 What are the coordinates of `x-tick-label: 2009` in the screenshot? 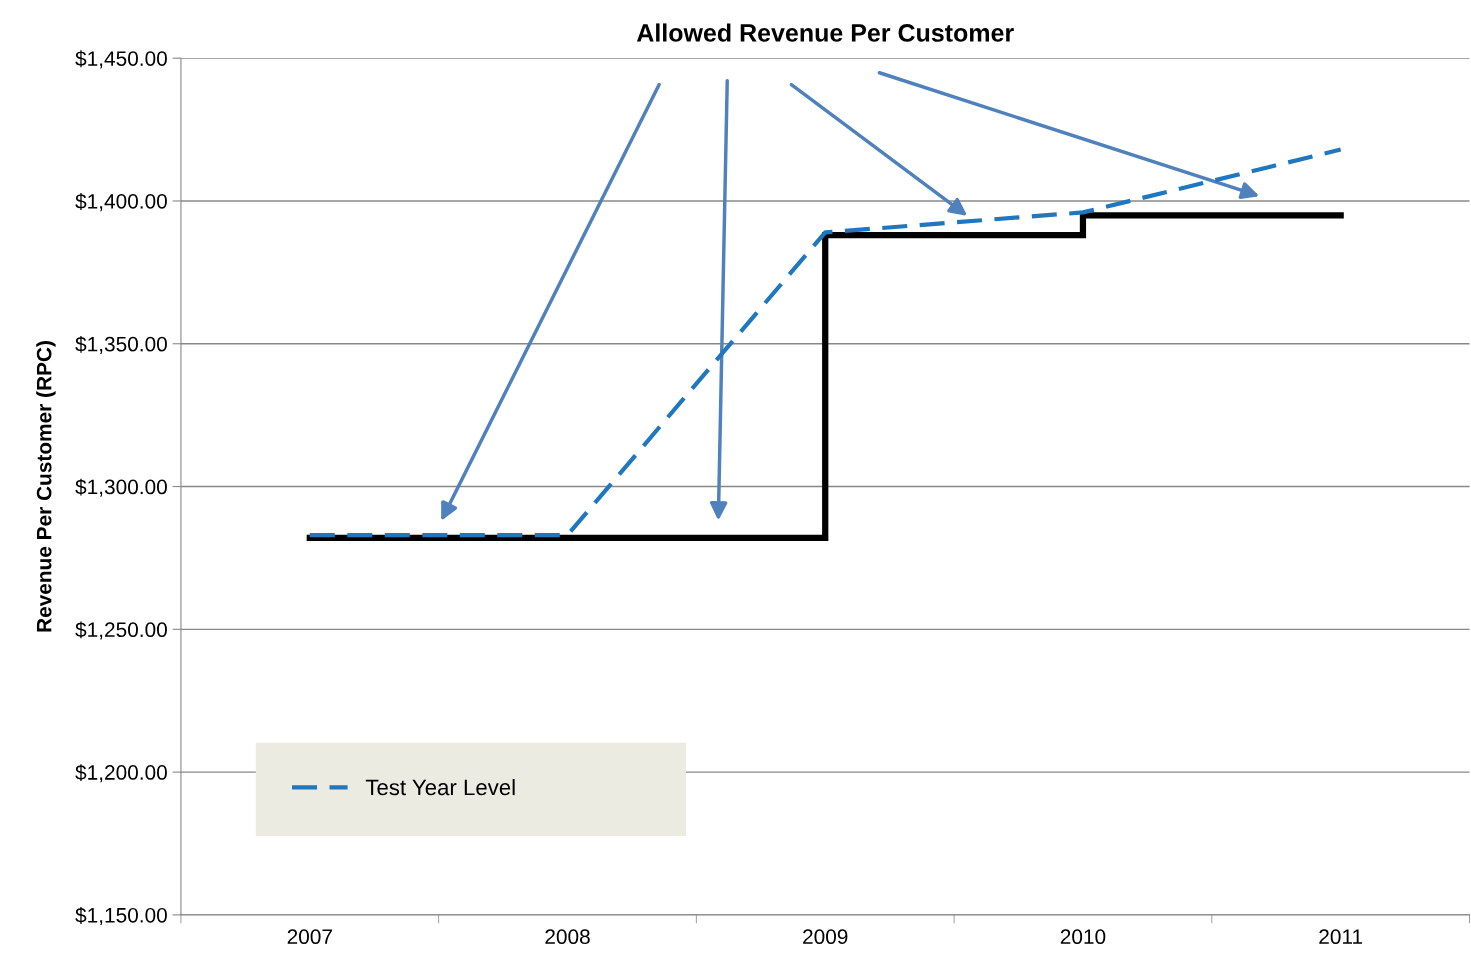 It's located at (825, 937).